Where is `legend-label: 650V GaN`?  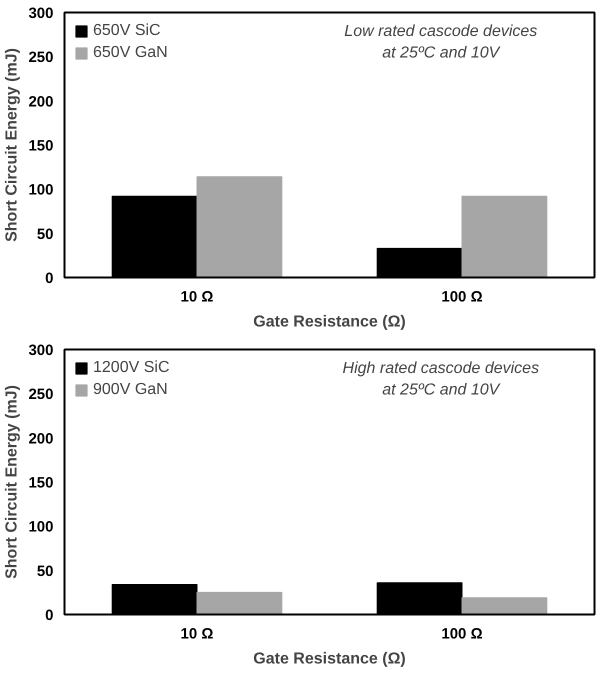 legend-label: 650V GaN is located at coordinates (130, 53).